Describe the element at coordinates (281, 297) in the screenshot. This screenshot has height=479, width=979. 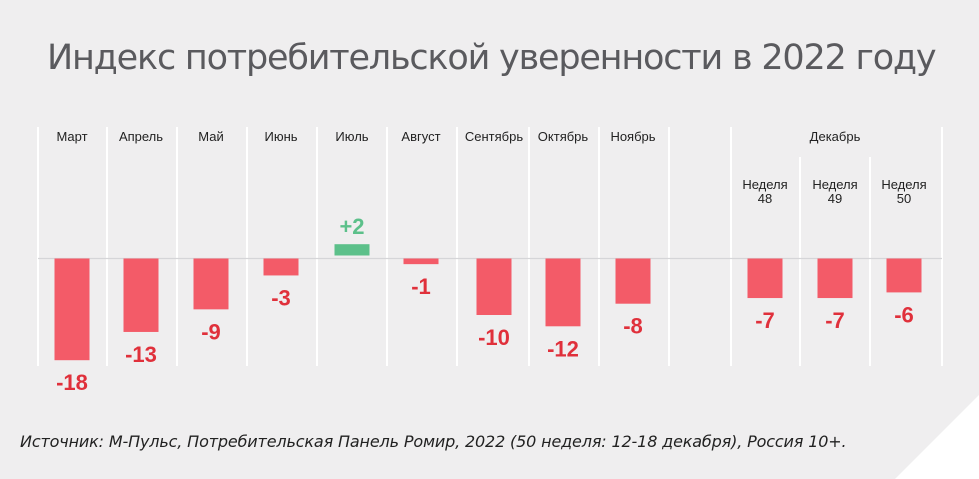
I see `value-label: -3` at that location.